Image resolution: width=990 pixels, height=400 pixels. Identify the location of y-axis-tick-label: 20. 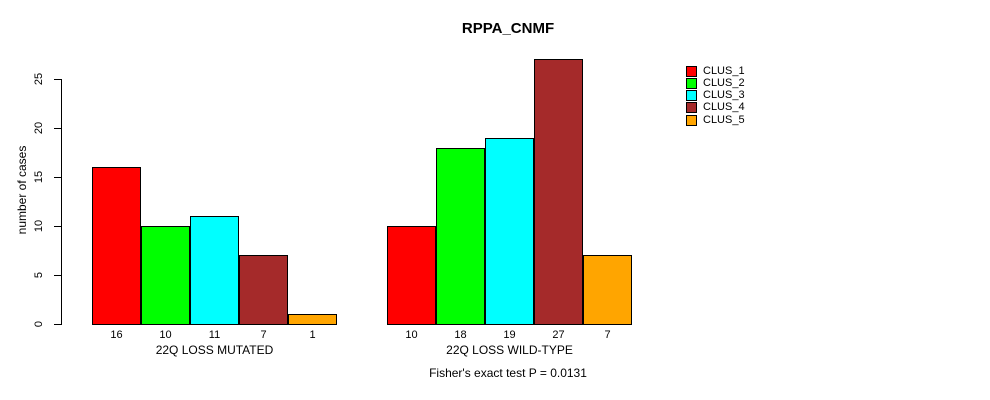
(39, 128).